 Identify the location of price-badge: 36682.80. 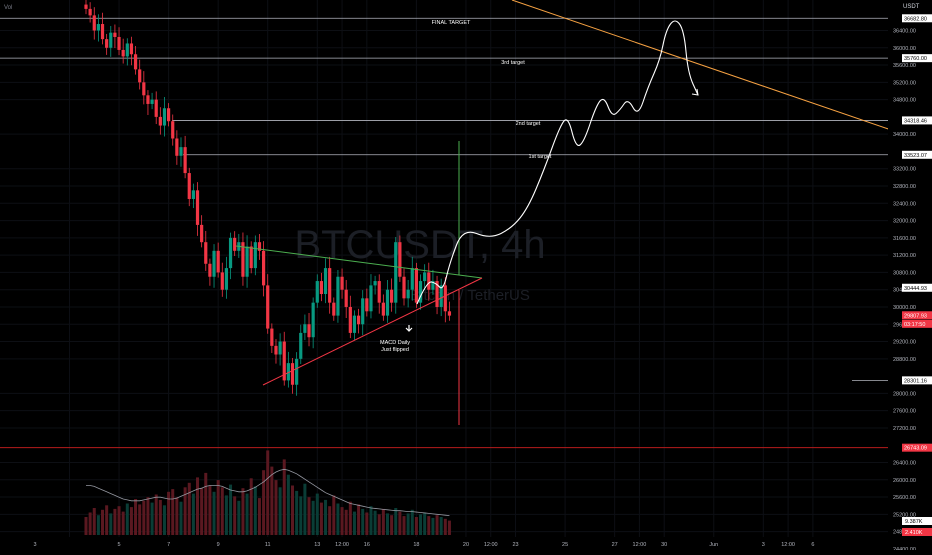
(917, 18).